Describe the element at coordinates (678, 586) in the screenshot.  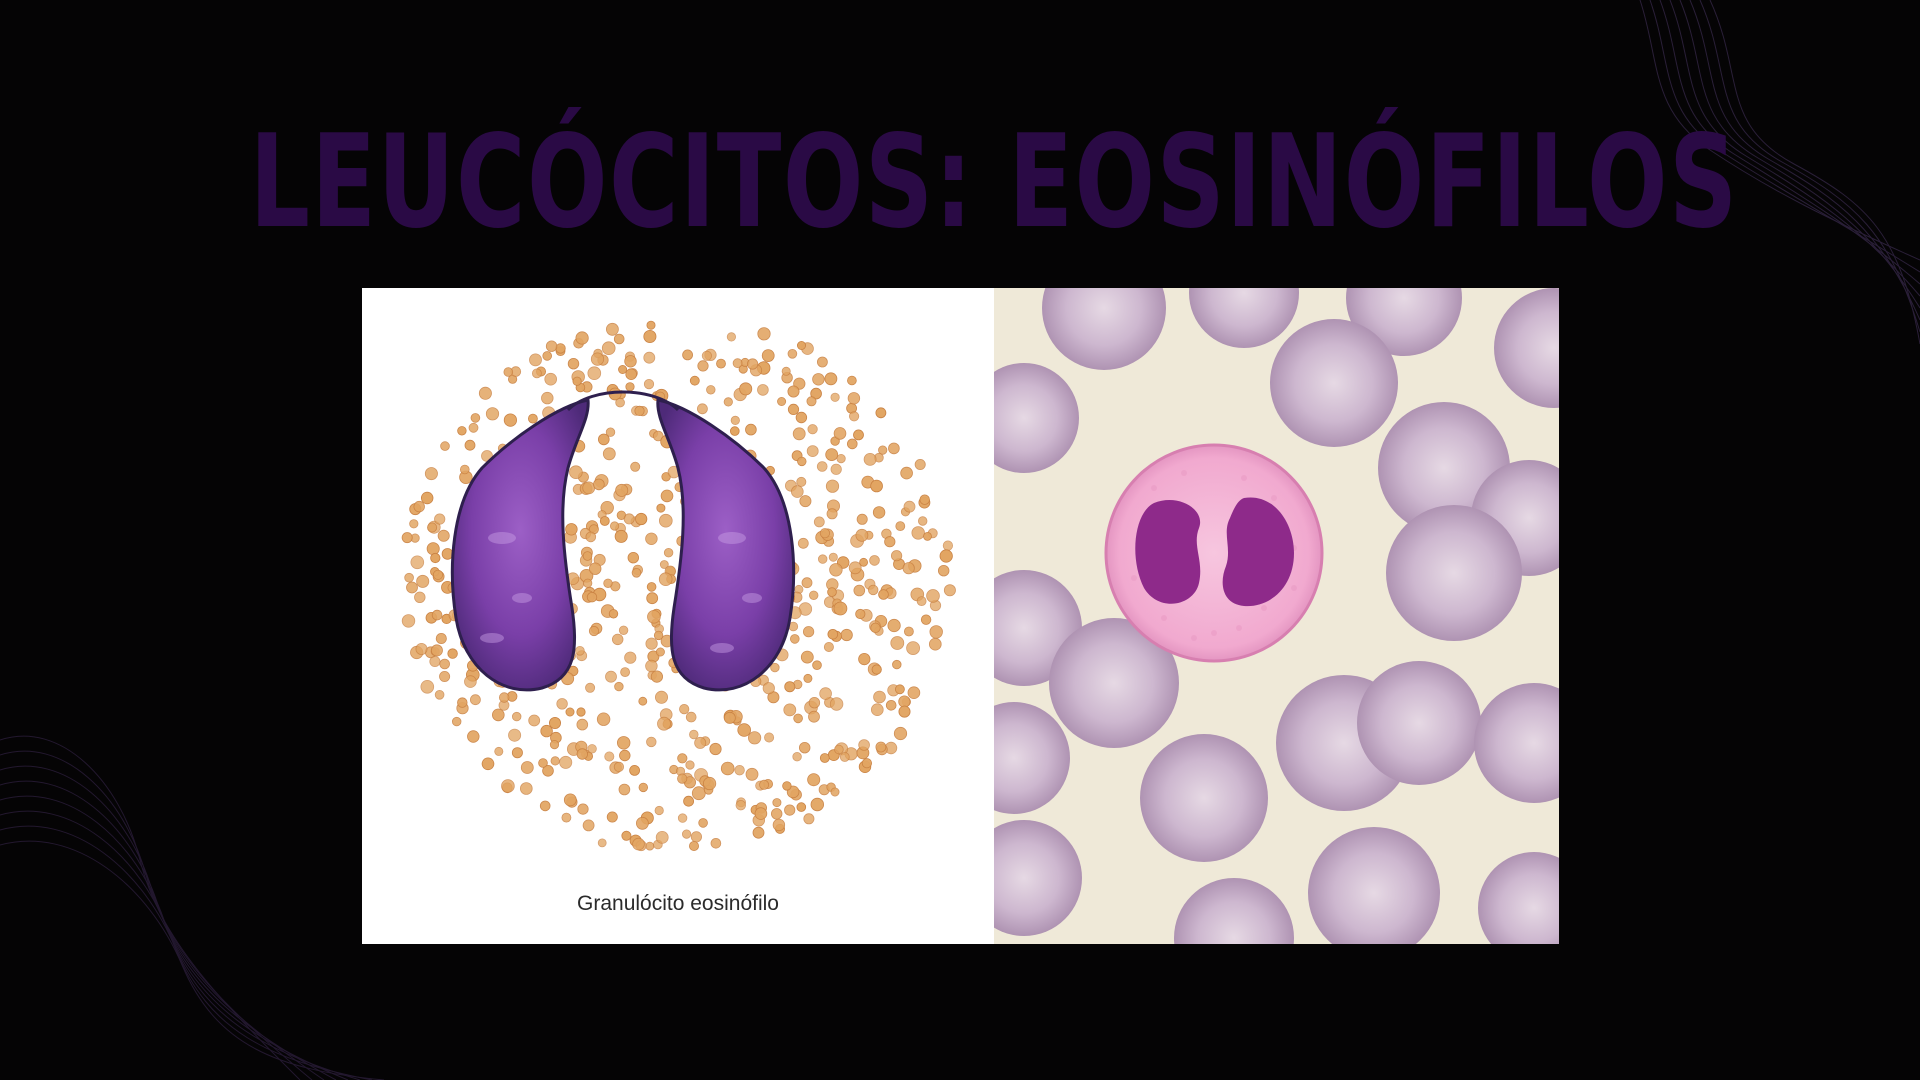
I see `illustration-drawing` at that location.